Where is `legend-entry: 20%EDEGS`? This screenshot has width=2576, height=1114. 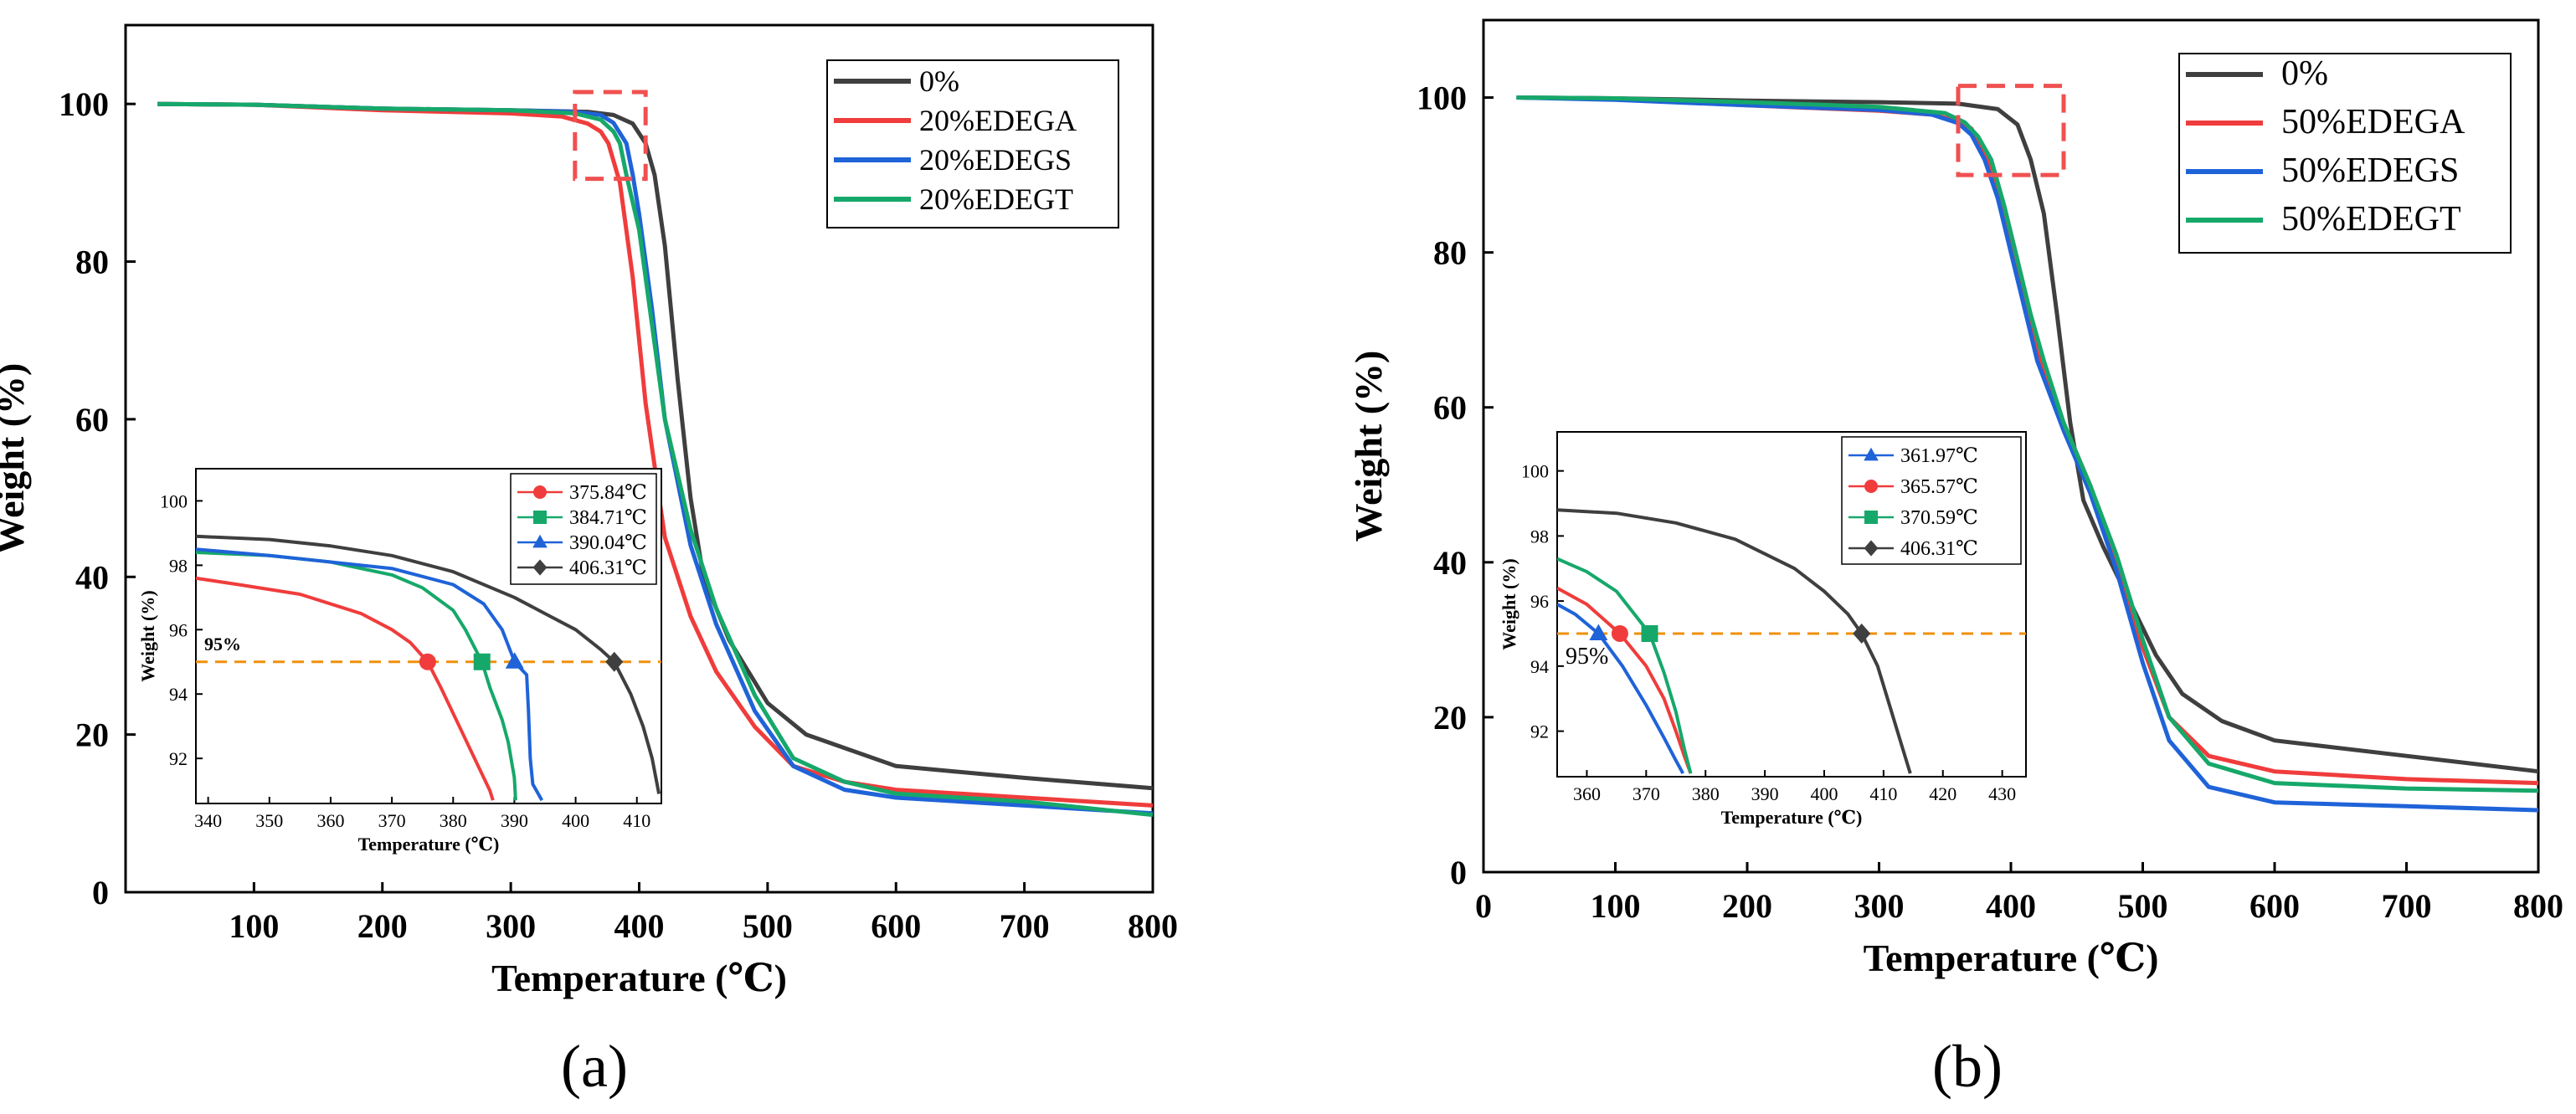 legend-entry: 20%EDEGS is located at coordinates (996, 160).